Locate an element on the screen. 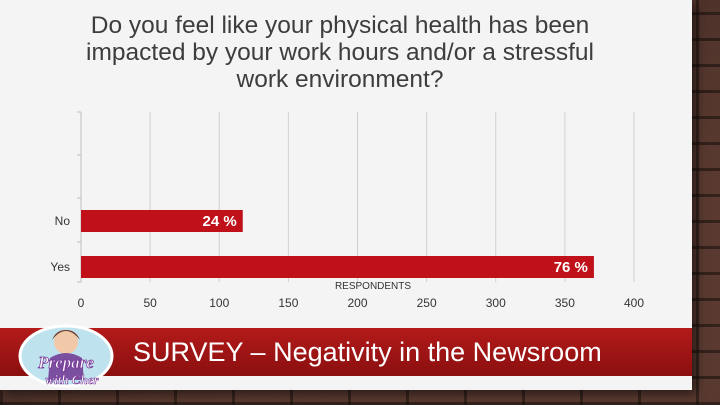  prepare-with-cher-logo: Prepare with Cher is located at coordinates (66, 356).